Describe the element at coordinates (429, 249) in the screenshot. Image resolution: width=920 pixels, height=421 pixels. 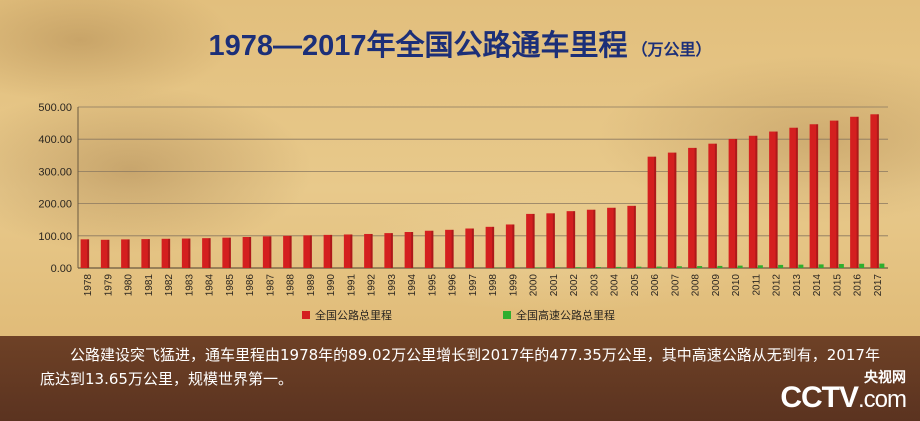
I see `bar-total-1995` at that location.